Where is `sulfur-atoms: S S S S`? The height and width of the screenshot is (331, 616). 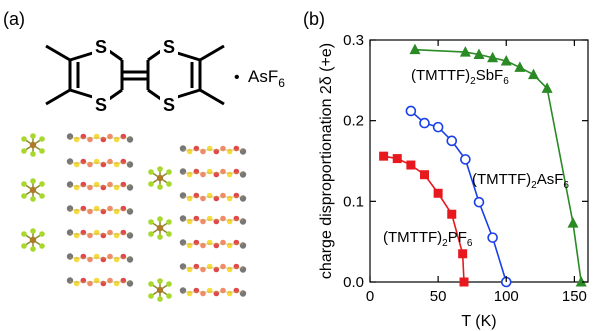
sulfur-atoms: S S S S is located at coordinates (135, 76).